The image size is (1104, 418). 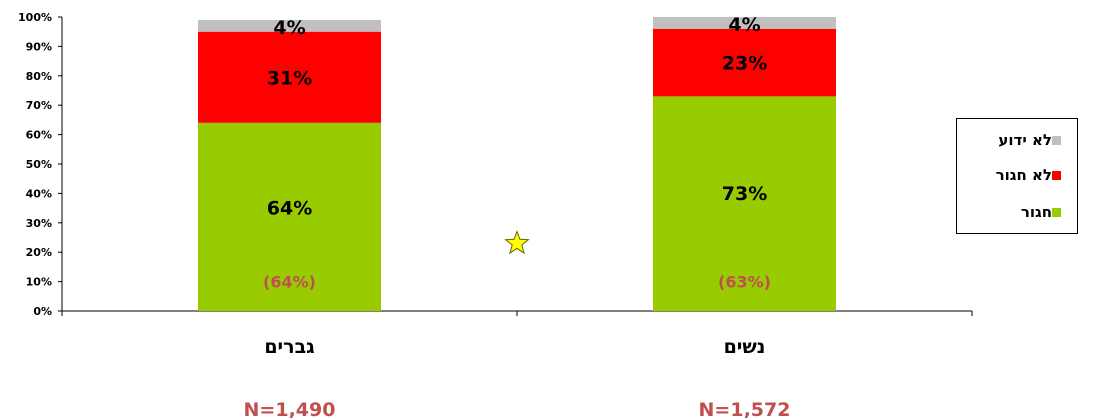 I want to click on star-icon, so click(x=517, y=242).